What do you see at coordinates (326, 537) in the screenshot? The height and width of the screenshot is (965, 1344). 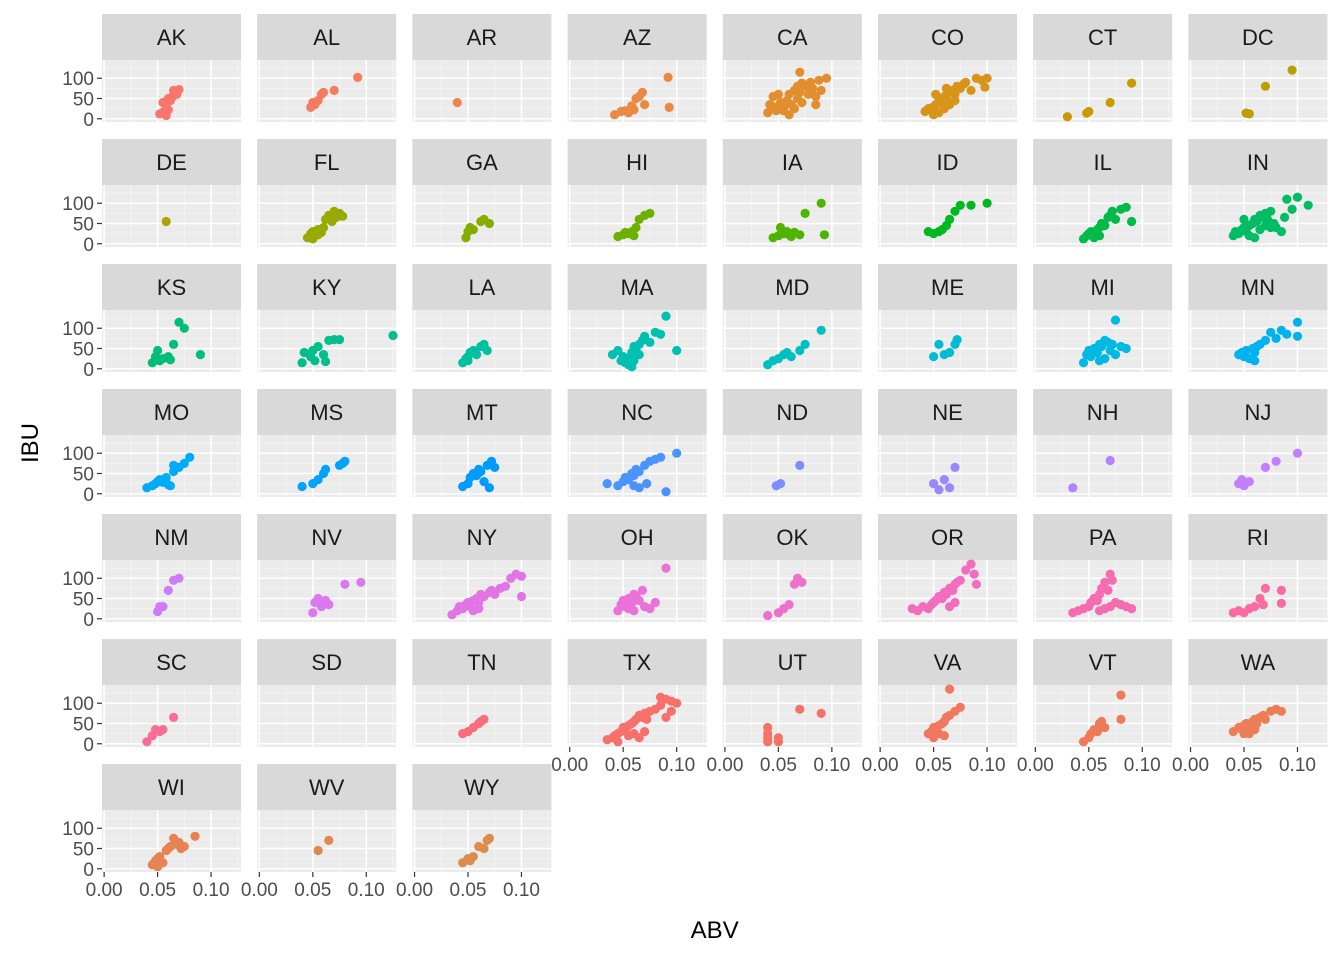 I see `facet-strip-label: NV` at bounding box center [326, 537].